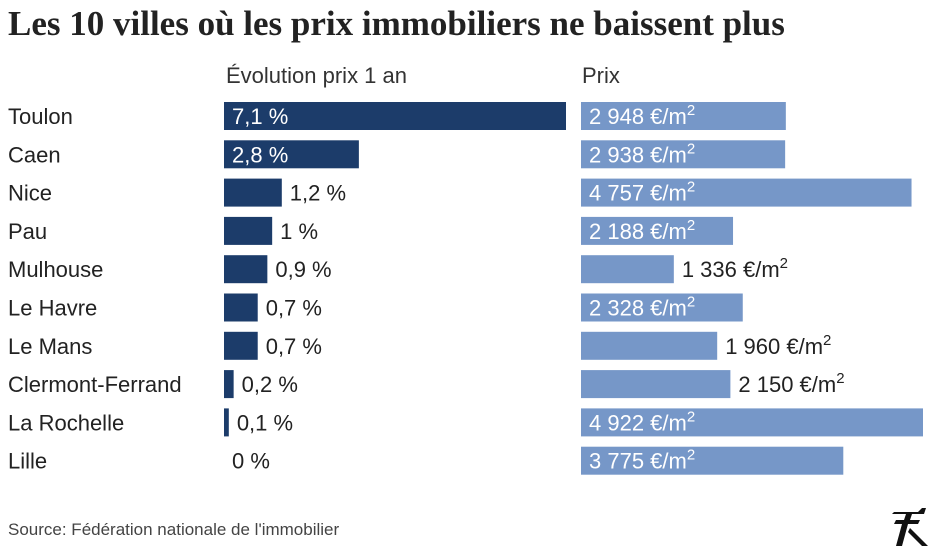  Describe the element at coordinates (316, 75) in the screenshot. I see `evolution-column-header: Évolution prix 1 an` at that location.